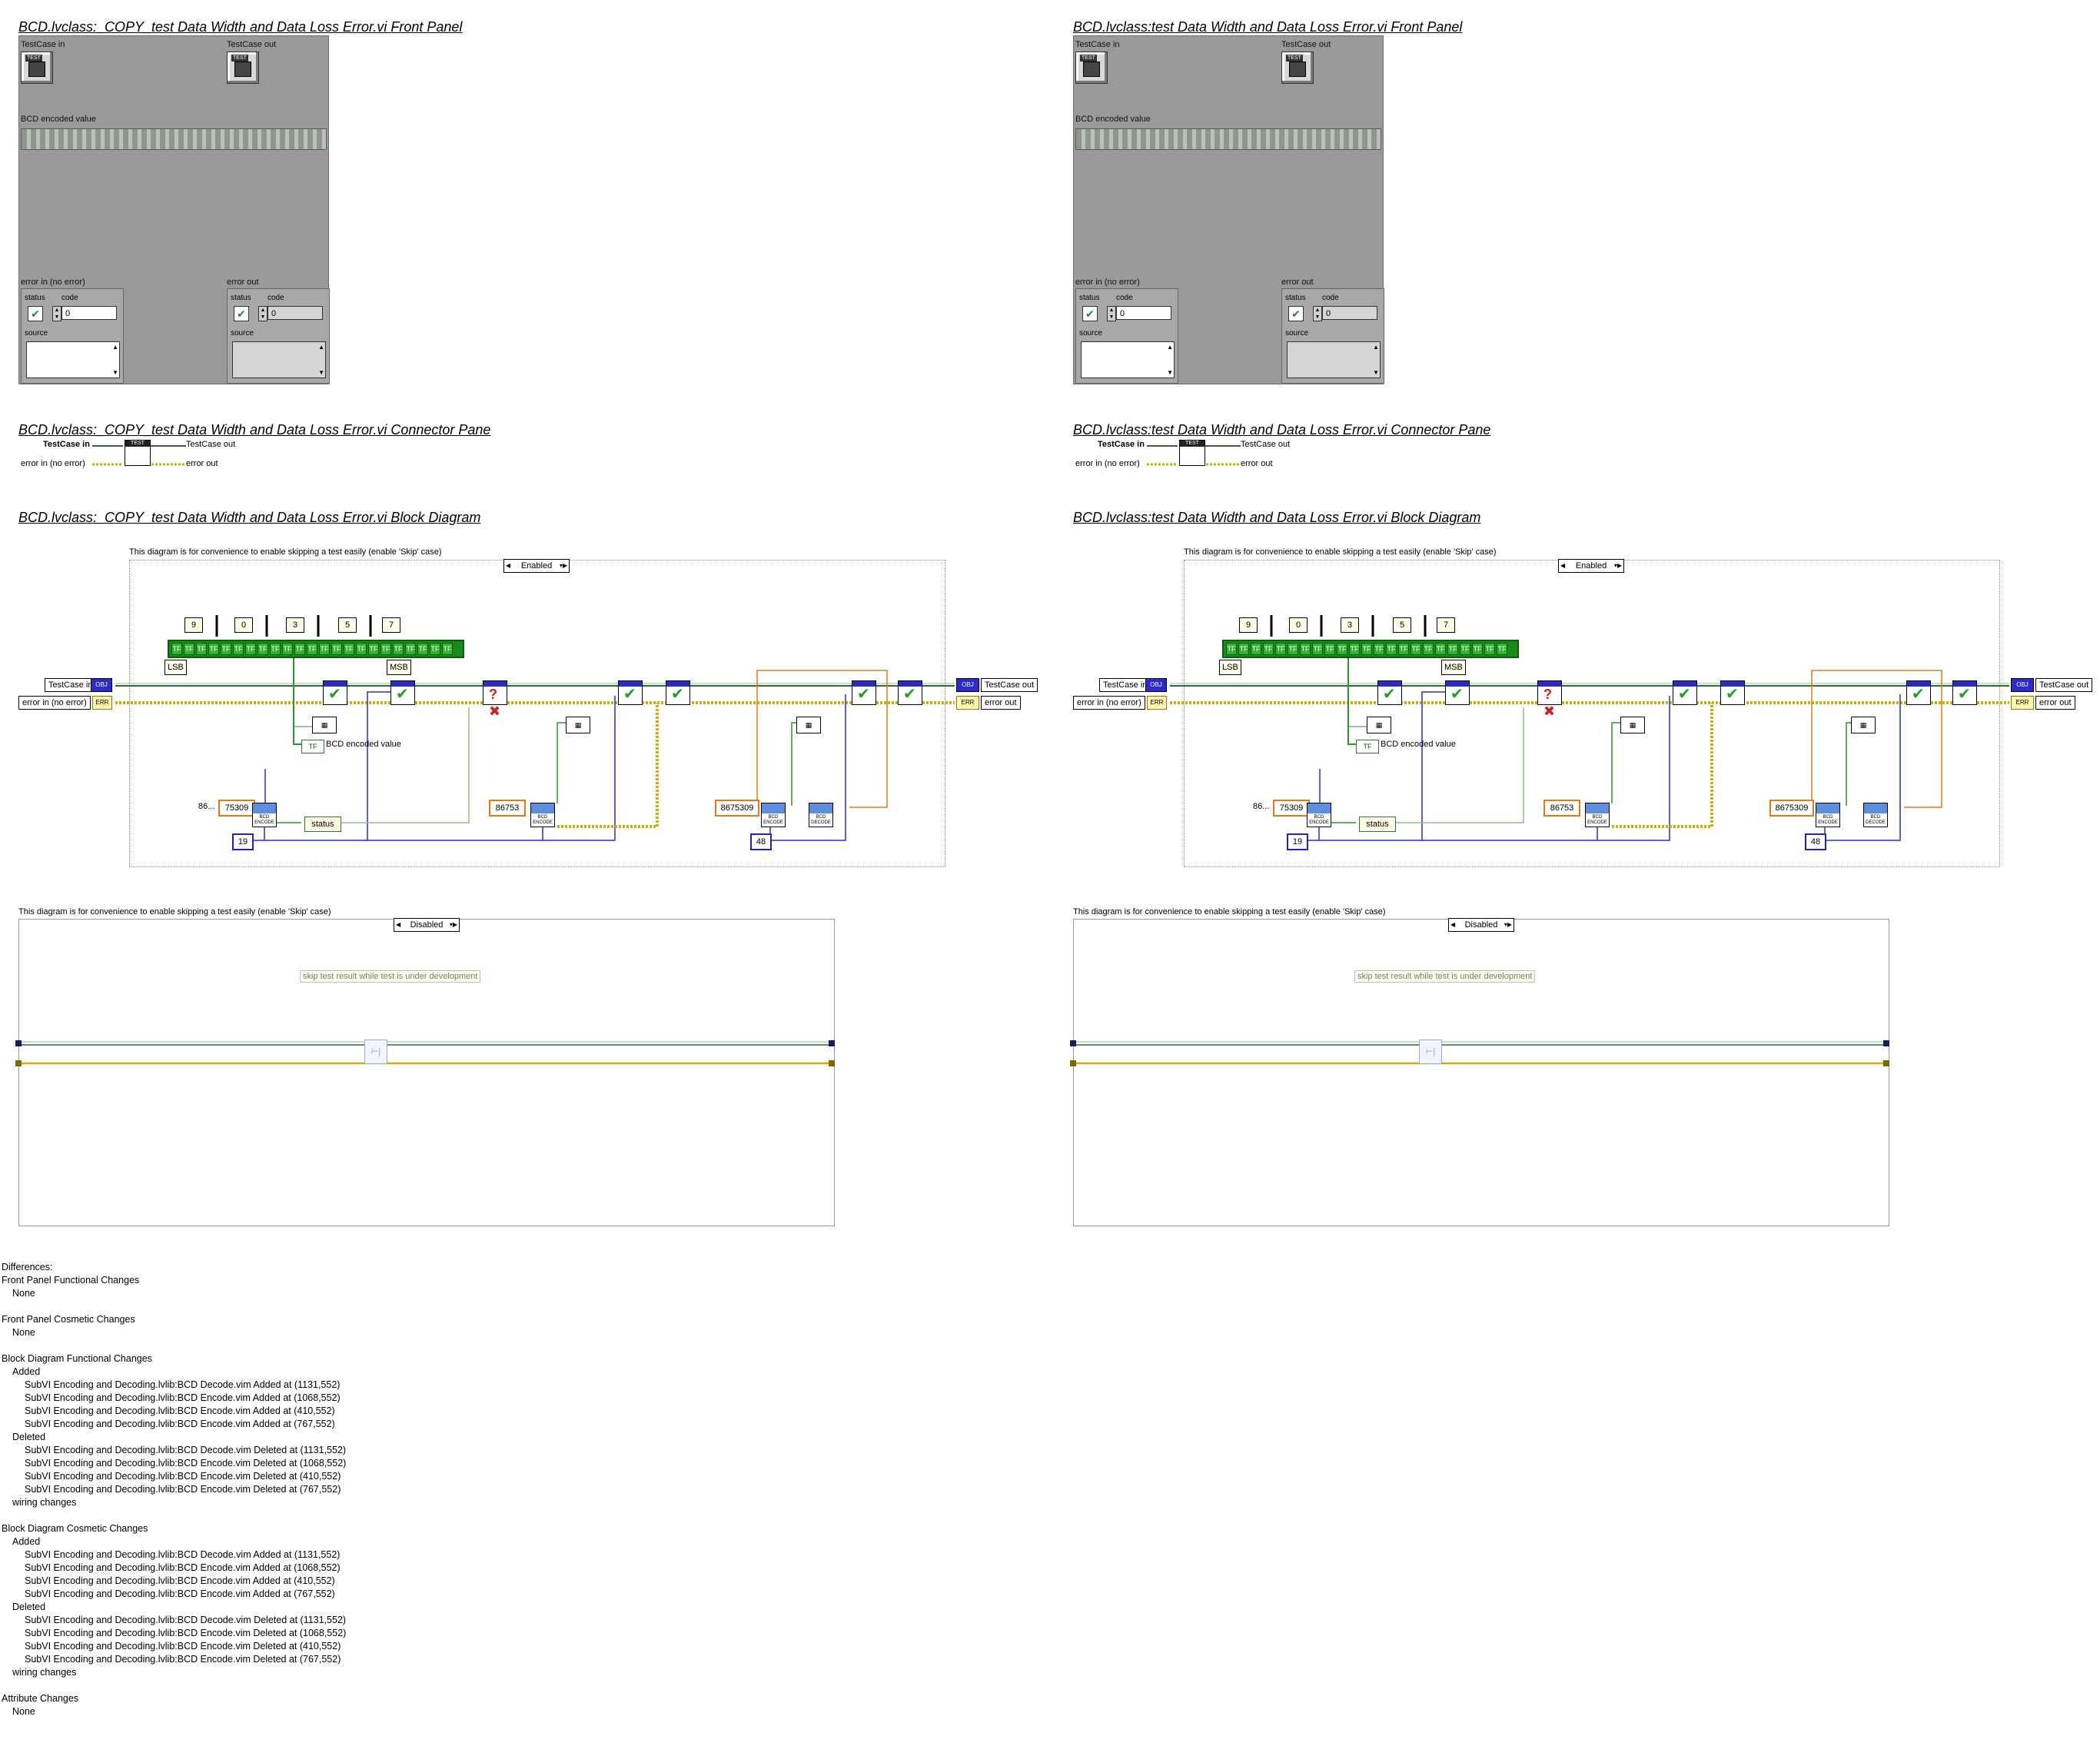 The image size is (2100, 1743). What do you see at coordinates (56, 313) in the screenshot?
I see `code-spinner: ▲ ▼` at bounding box center [56, 313].